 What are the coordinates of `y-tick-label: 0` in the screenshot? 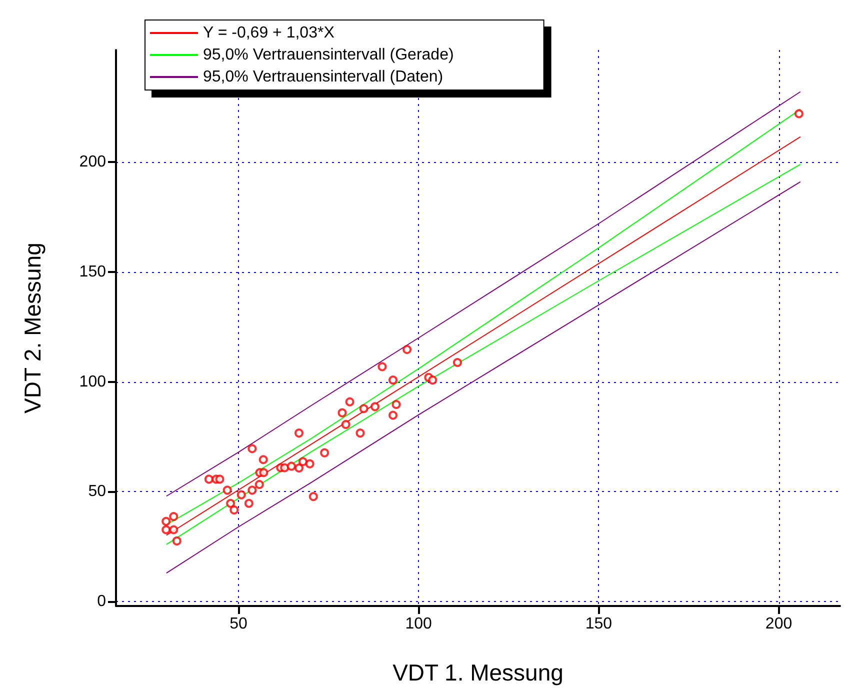 It's located at (101, 601).